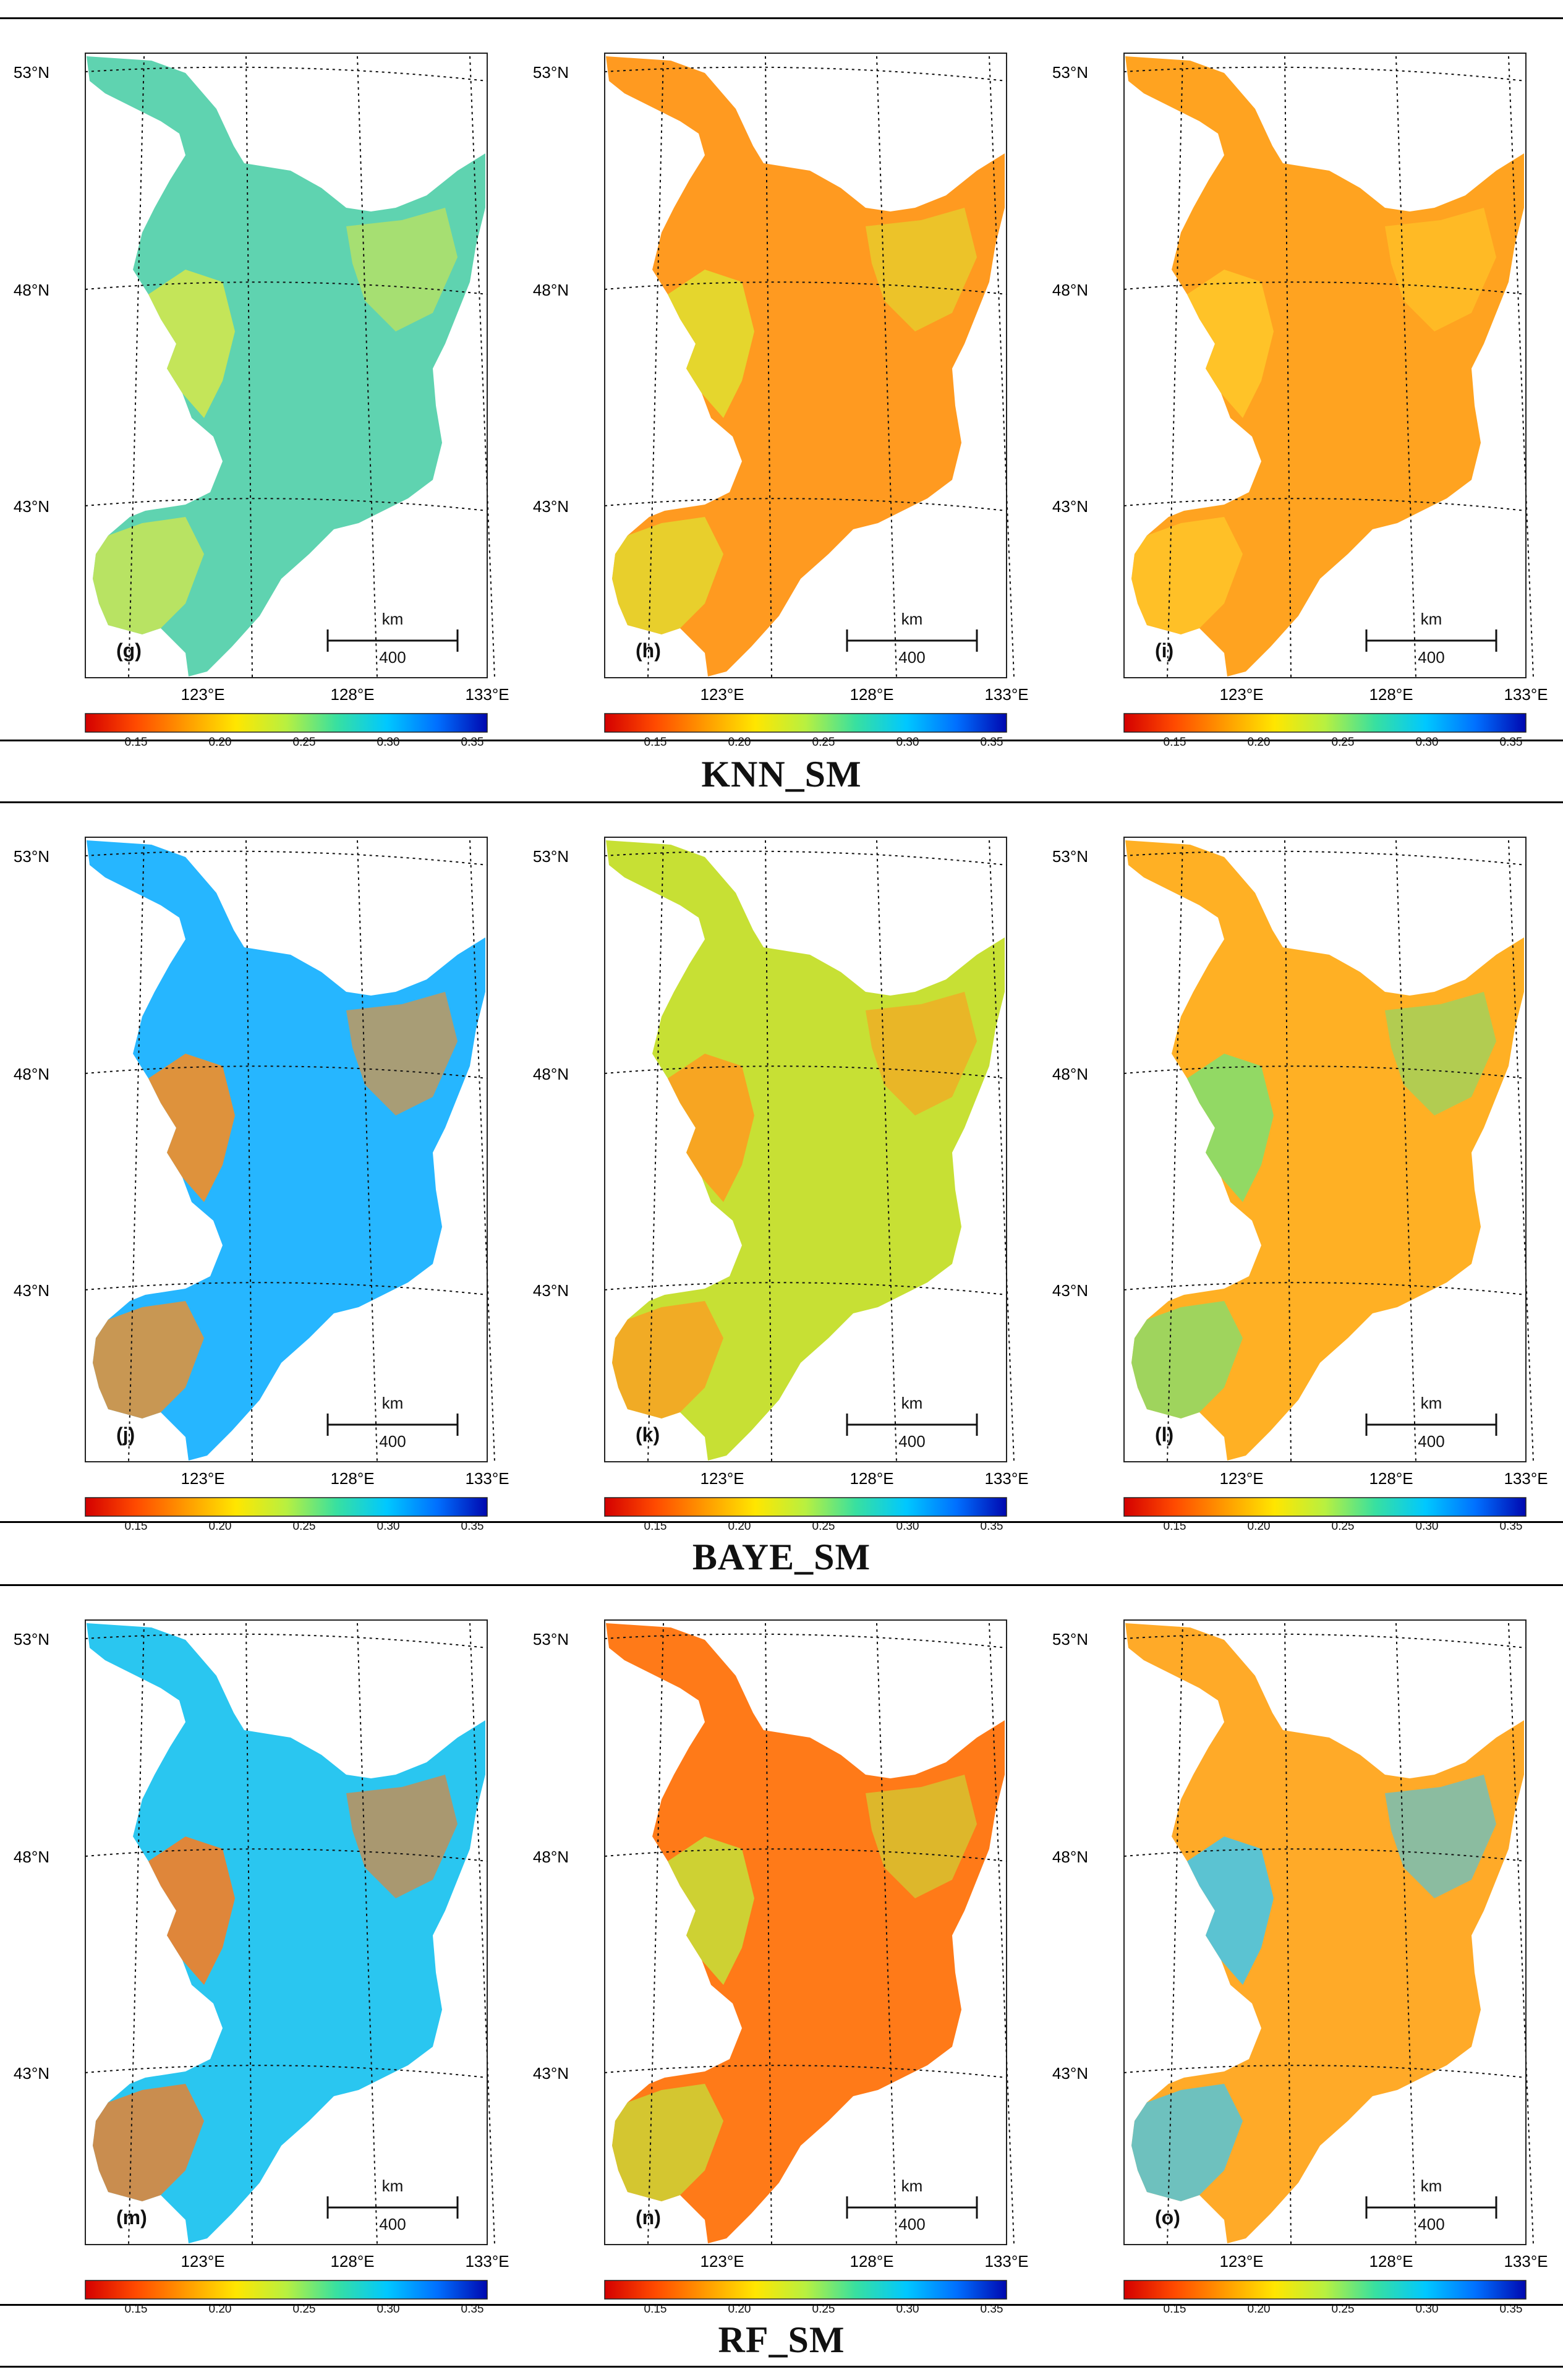 Image resolution: width=1563 pixels, height=2380 pixels. Describe the element at coordinates (131, 2217) in the screenshot. I see `panel-letter: (m)` at that location.